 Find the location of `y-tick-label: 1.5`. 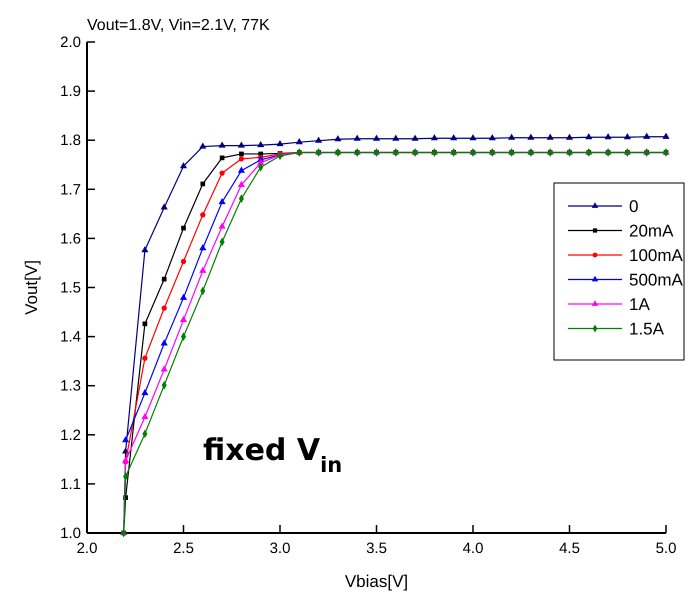

y-tick-label: 1.5 is located at coordinates (70, 288).